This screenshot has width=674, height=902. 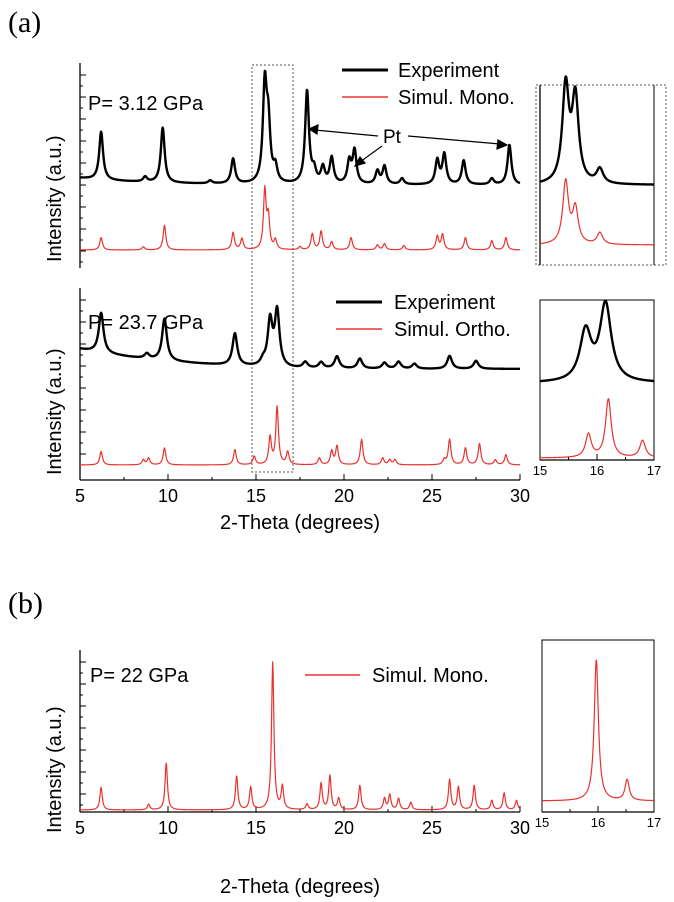 What do you see at coordinates (392, 137) in the screenshot?
I see `pt-annotation: Pt` at bounding box center [392, 137].